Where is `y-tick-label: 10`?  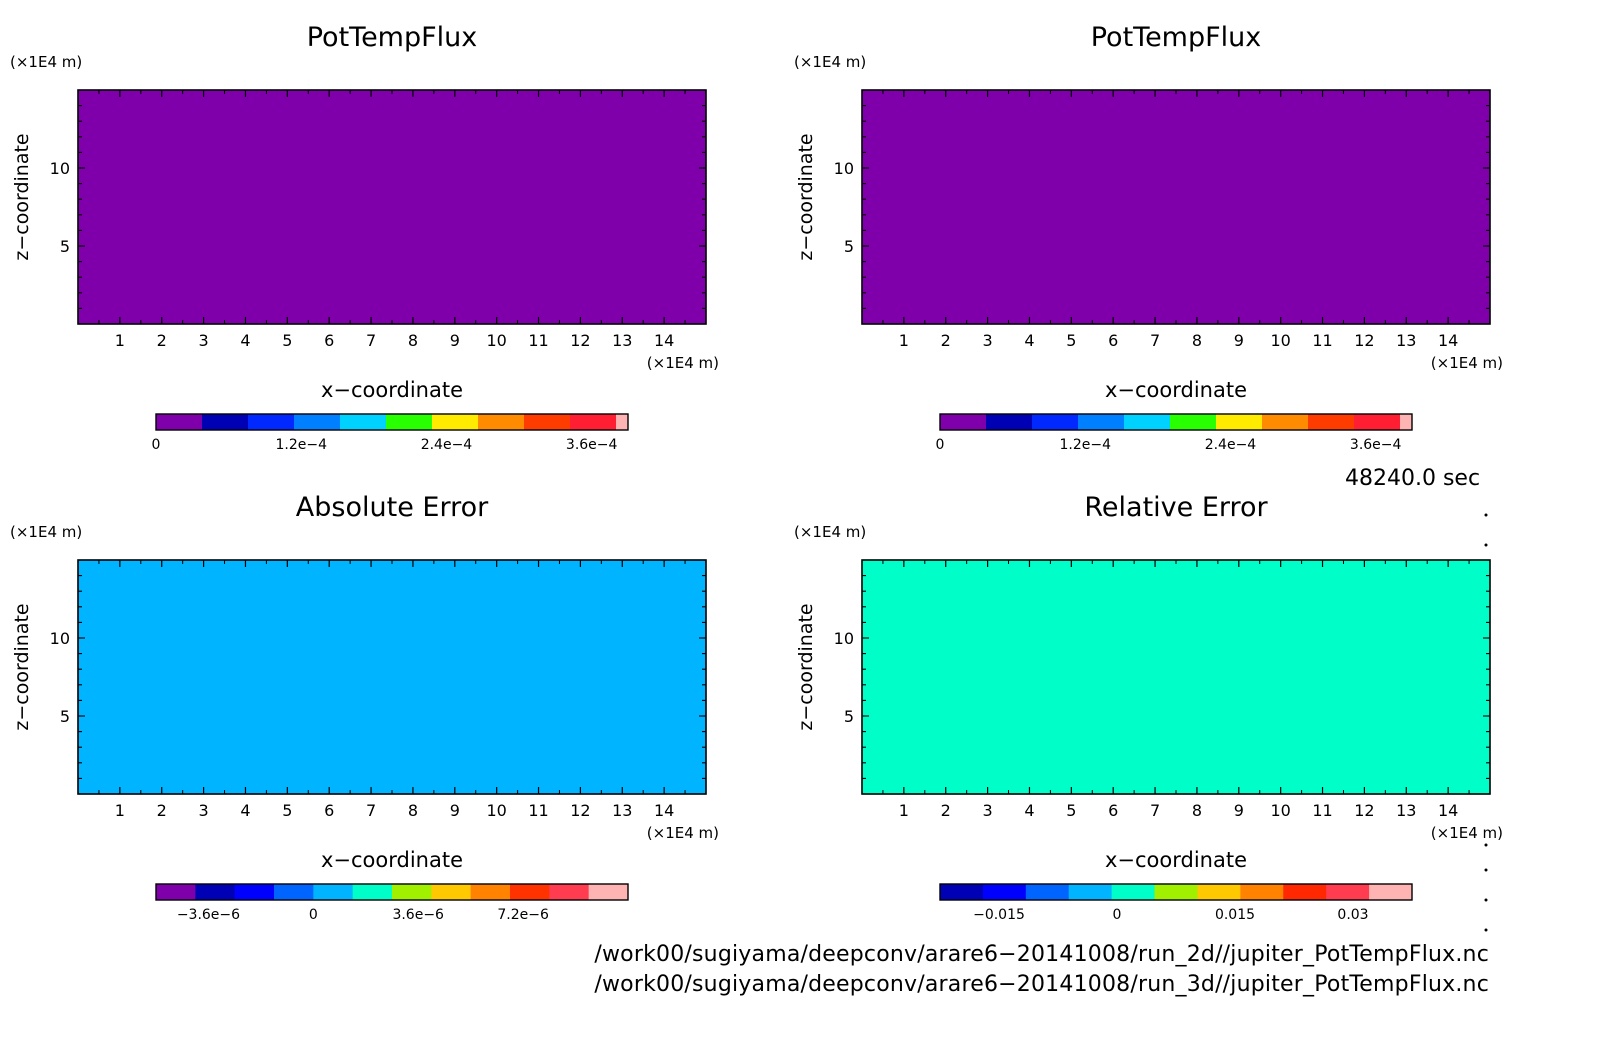 y-tick-label: 10 is located at coordinates (60, 638).